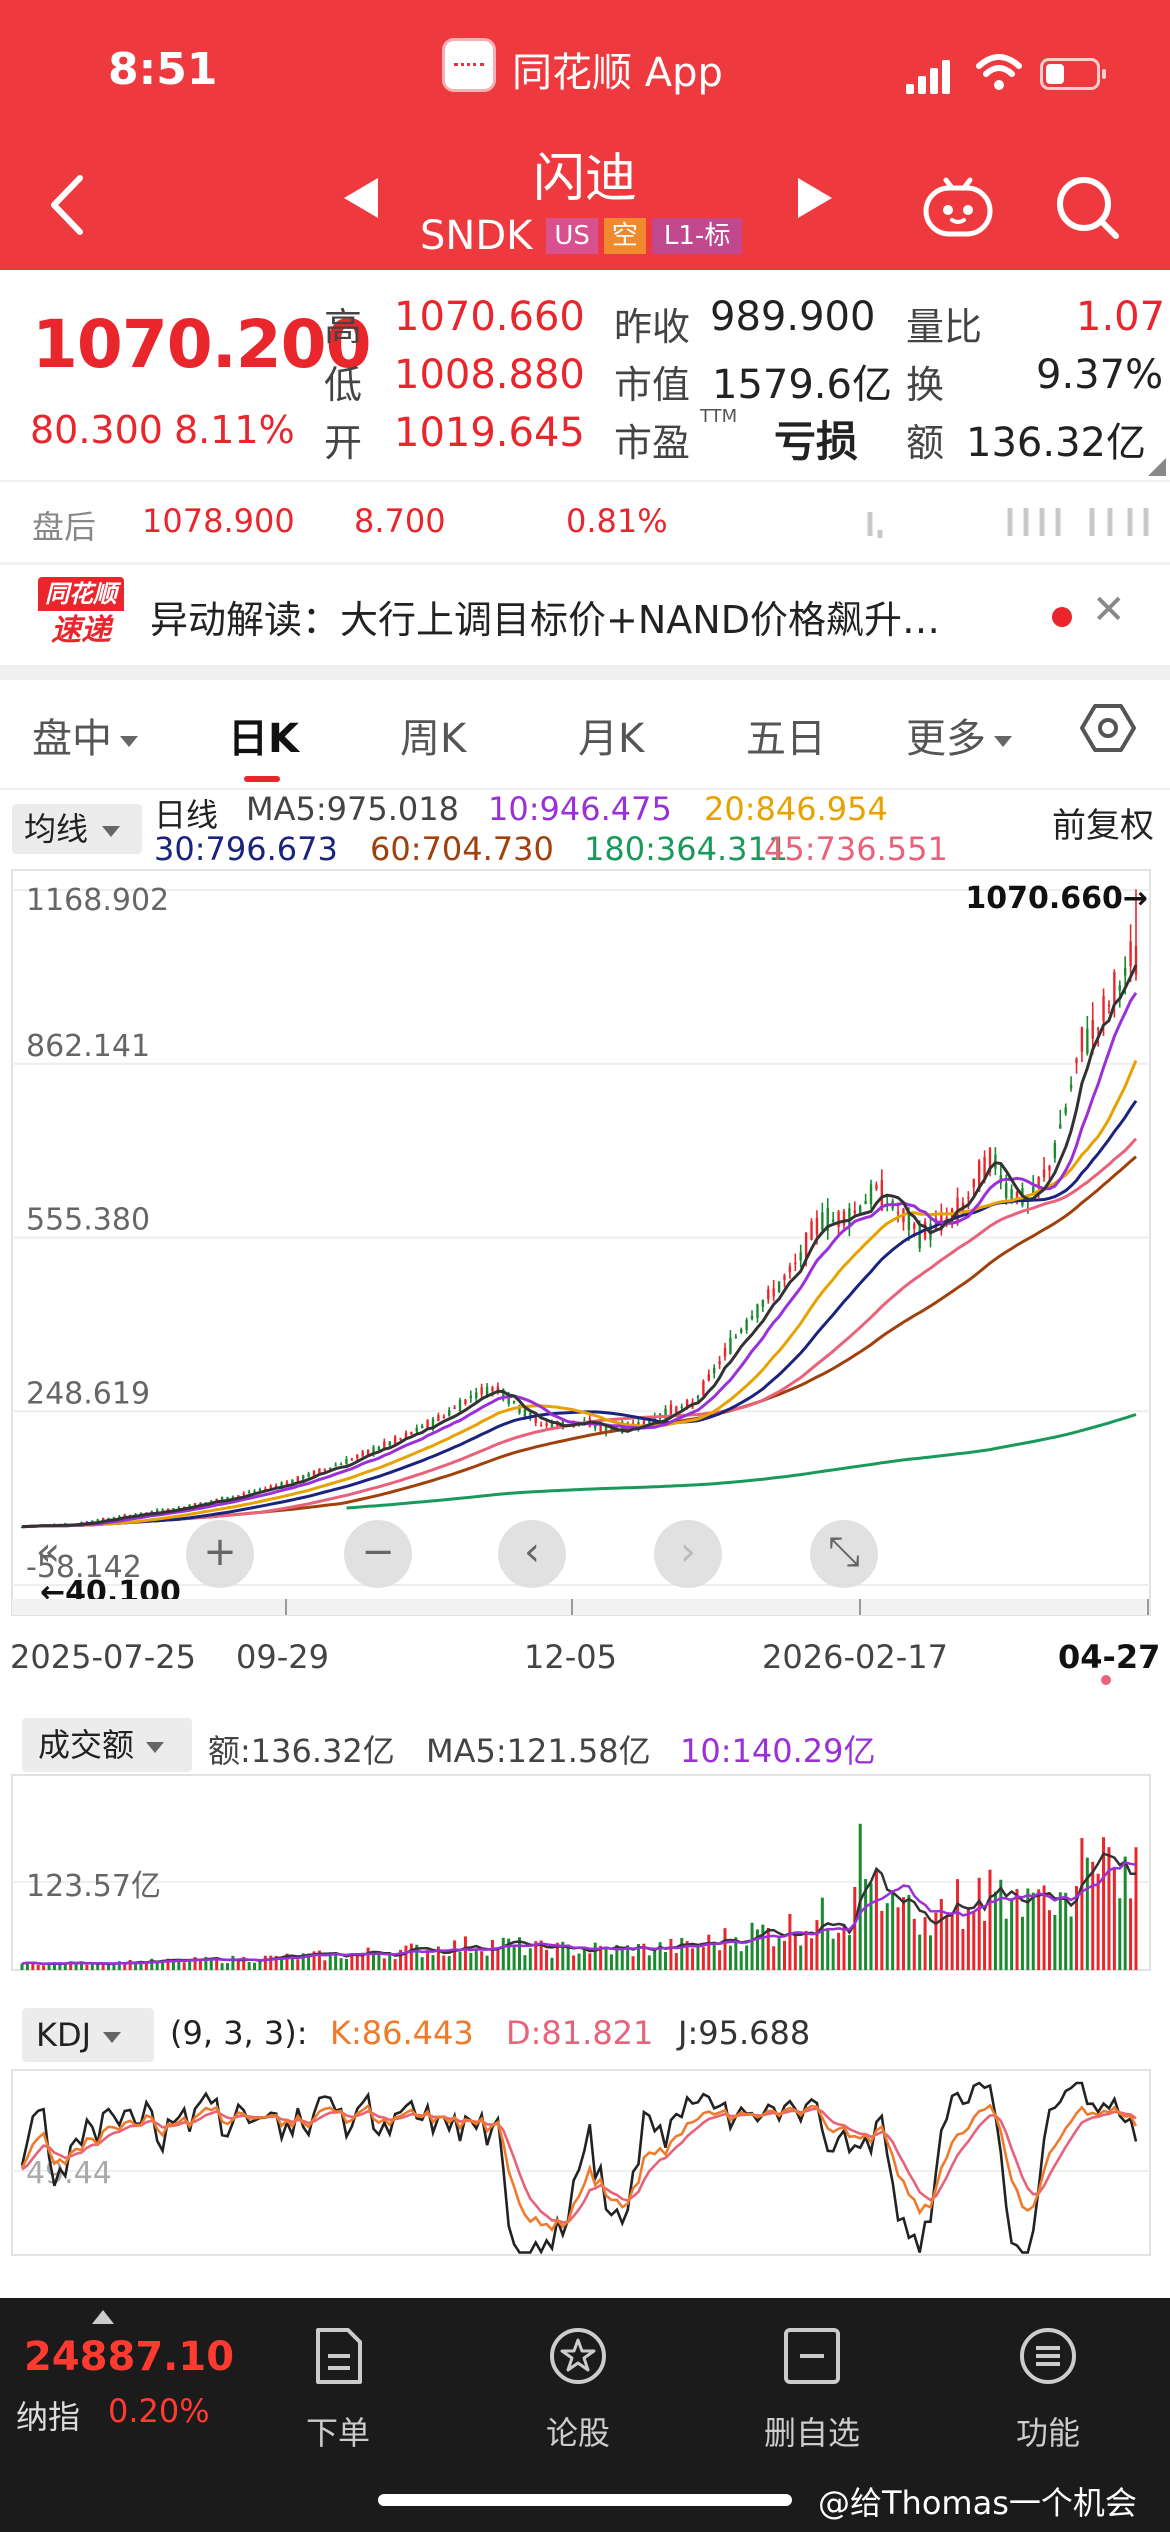 This screenshot has width=1170, height=2532. What do you see at coordinates (88, 2035) in the screenshot?
I see `kdj-indicator-selector: KDJ` at bounding box center [88, 2035].